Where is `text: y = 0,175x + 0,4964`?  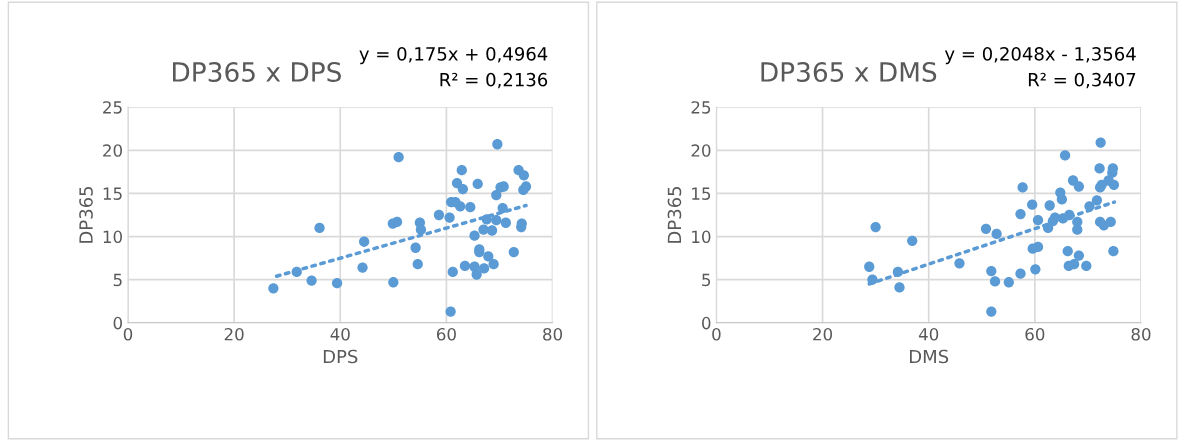
text: y = 0,175x + 0,4964 is located at coordinates (453, 55).